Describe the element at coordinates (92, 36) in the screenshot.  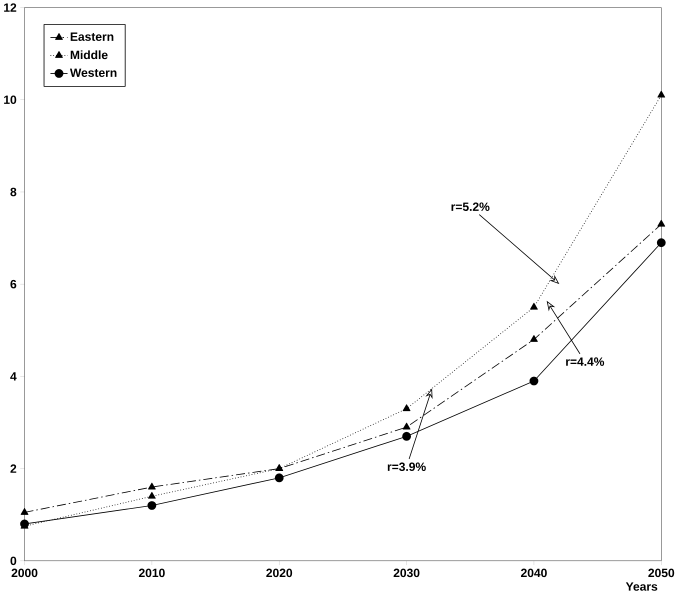
I see `legend-label: Eastern` at that location.